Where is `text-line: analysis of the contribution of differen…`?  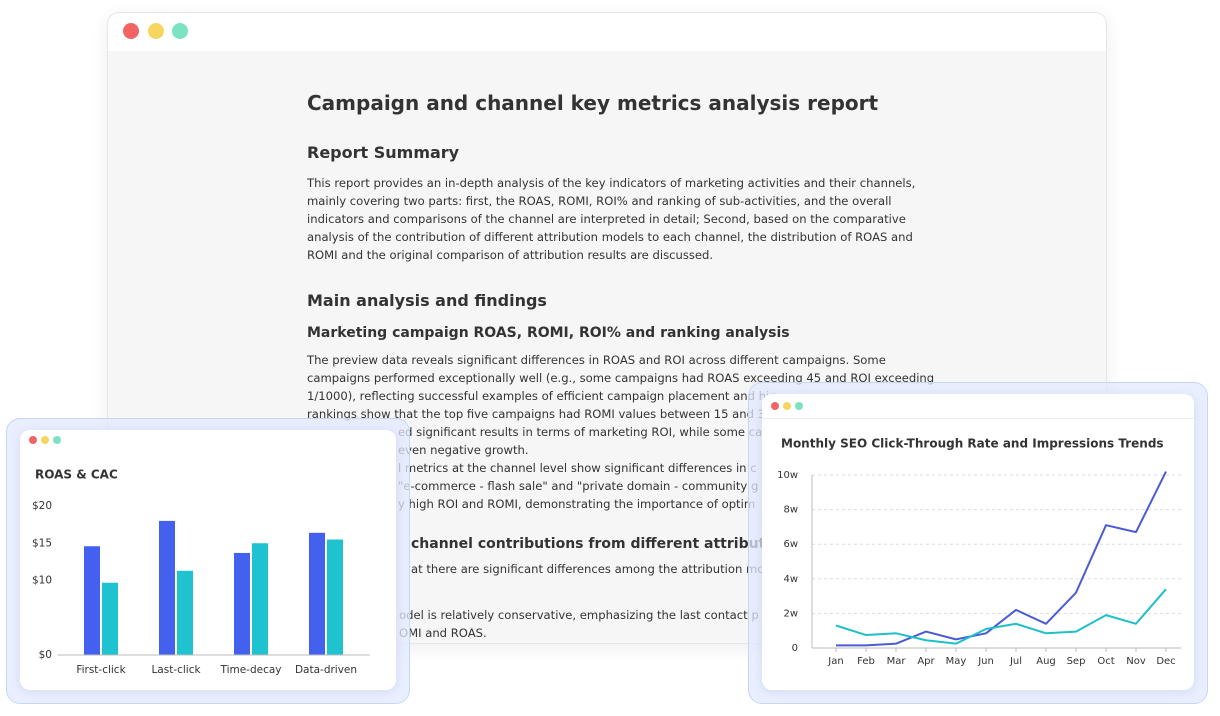 text-line: analysis of the contribution of differen… is located at coordinates (610, 237).